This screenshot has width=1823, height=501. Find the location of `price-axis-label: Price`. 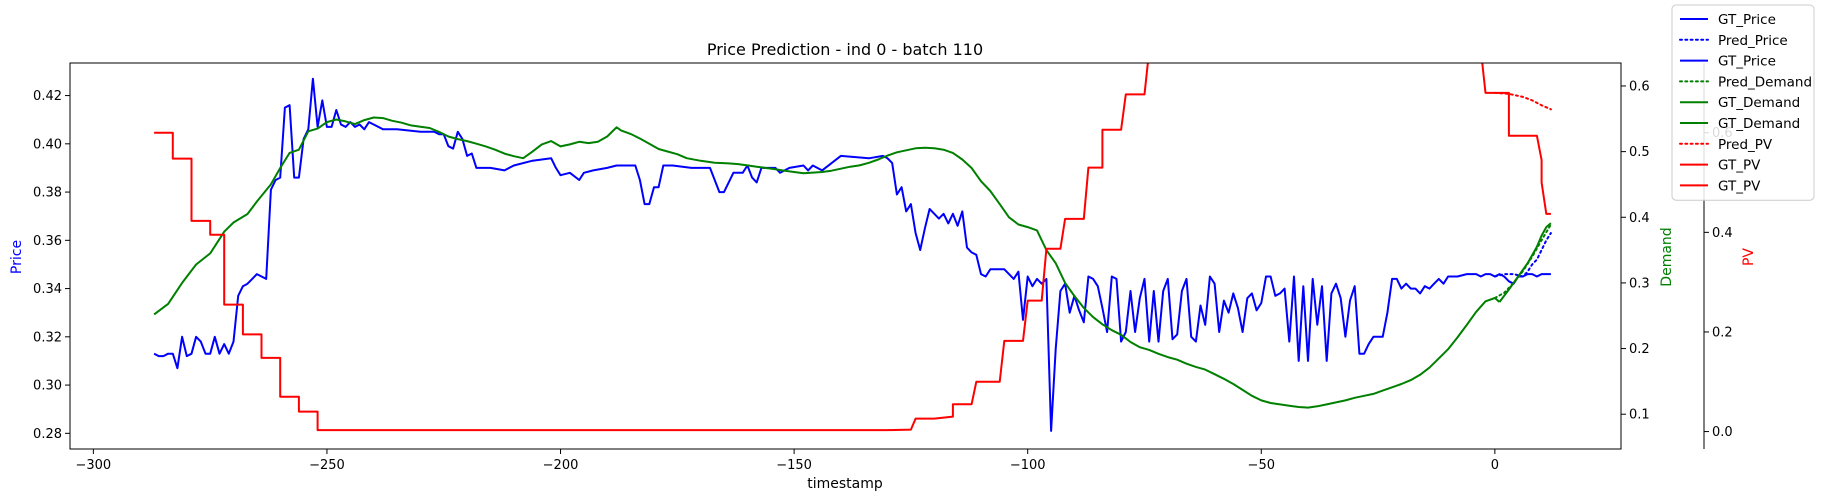

price-axis-label: Price is located at coordinates (17, 257).